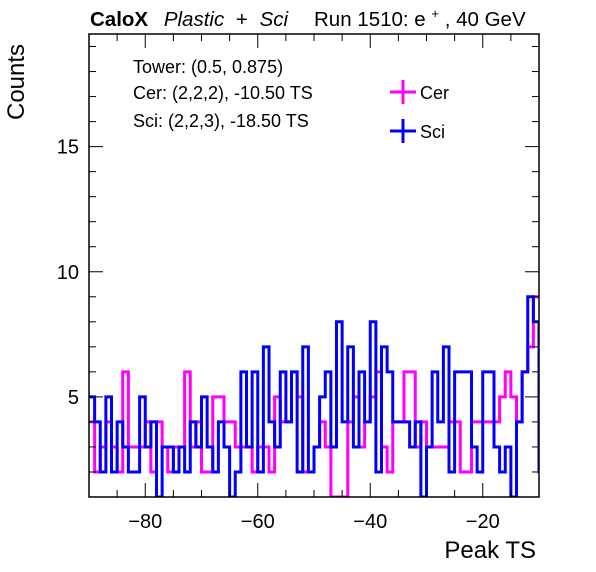  I want to click on x-tick-label: −40, so click(370, 522).